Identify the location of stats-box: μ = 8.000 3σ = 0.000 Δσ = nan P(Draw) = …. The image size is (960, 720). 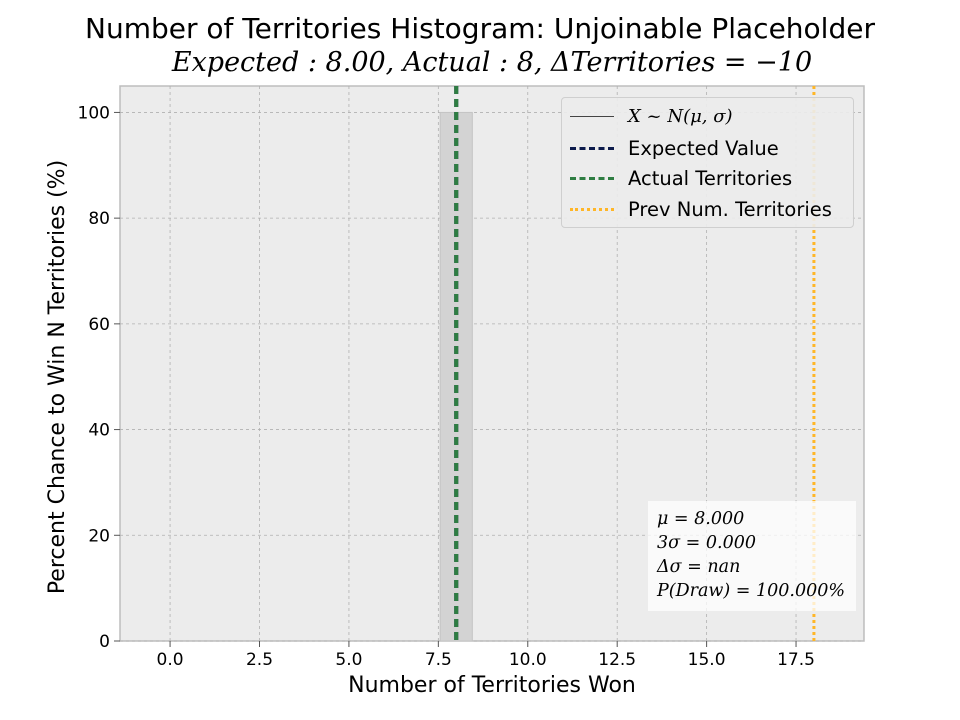
(752, 556).